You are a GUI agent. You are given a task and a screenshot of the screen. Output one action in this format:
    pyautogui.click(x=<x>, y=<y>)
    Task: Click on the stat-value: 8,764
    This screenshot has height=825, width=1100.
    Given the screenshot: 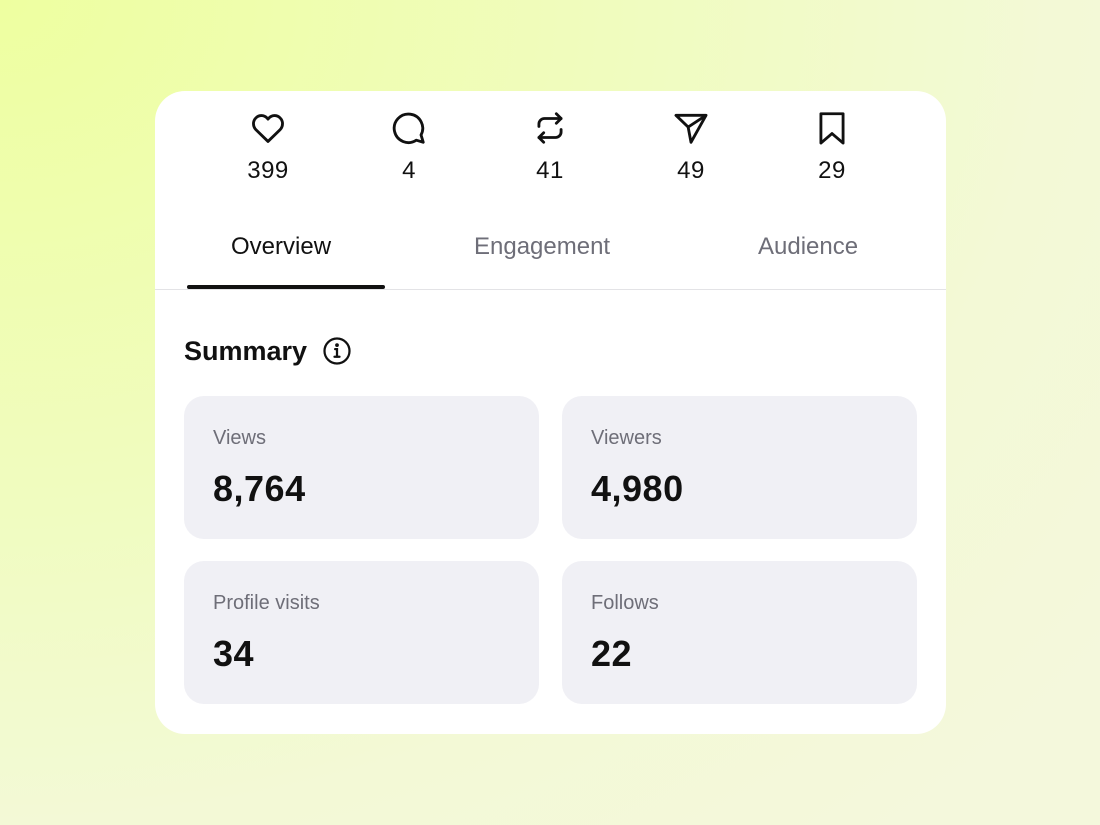 What is the action you would take?
    pyautogui.click(x=259, y=488)
    